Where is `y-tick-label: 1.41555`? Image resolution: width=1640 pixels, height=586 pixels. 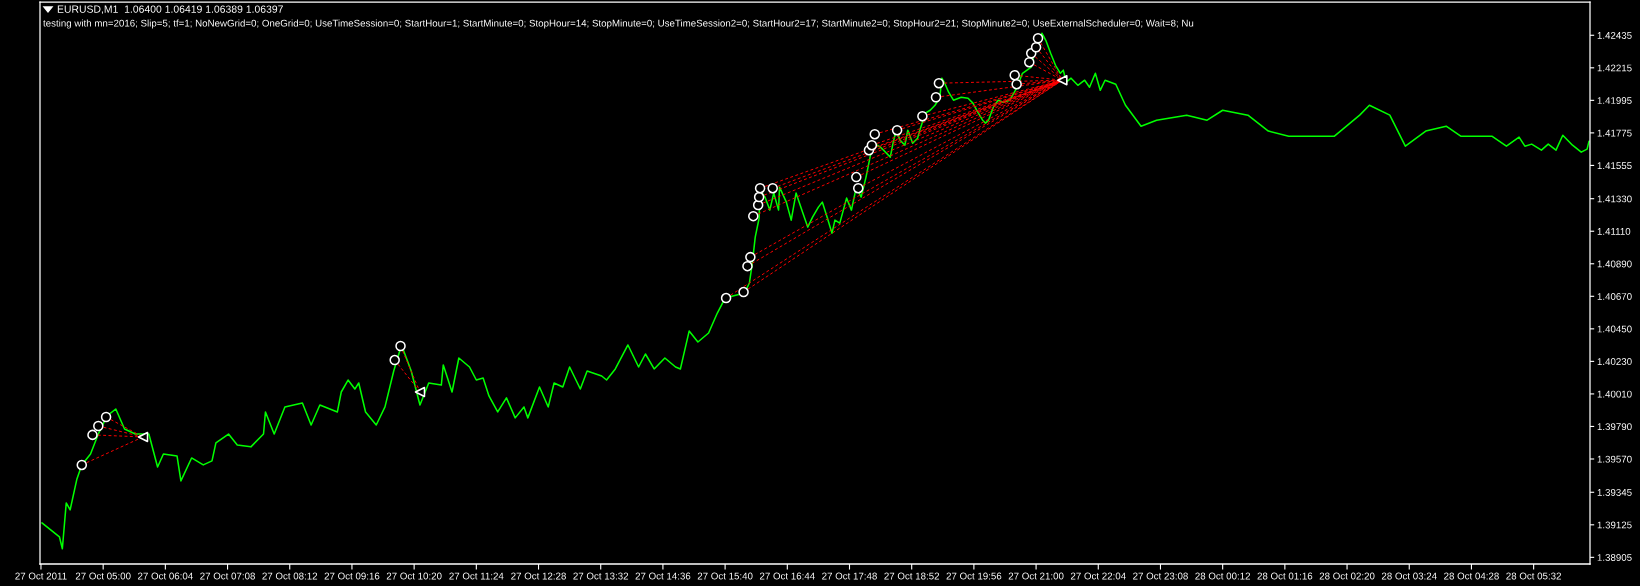
y-tick-label: 1.41555 is located at coordinates (1614, 166).